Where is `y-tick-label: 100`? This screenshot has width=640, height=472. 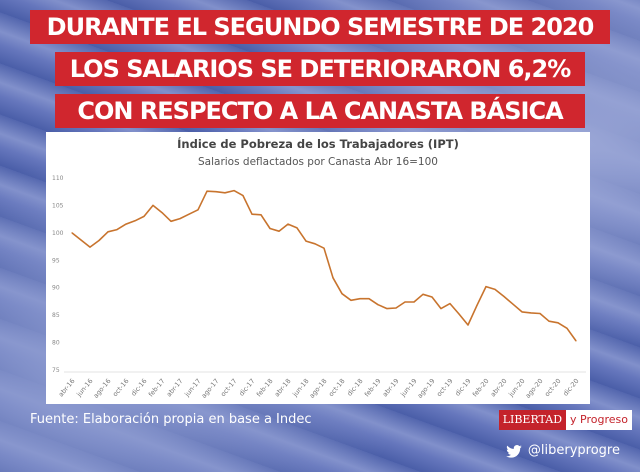 y-tick-label: 100 is located at coordinates (58, 233).